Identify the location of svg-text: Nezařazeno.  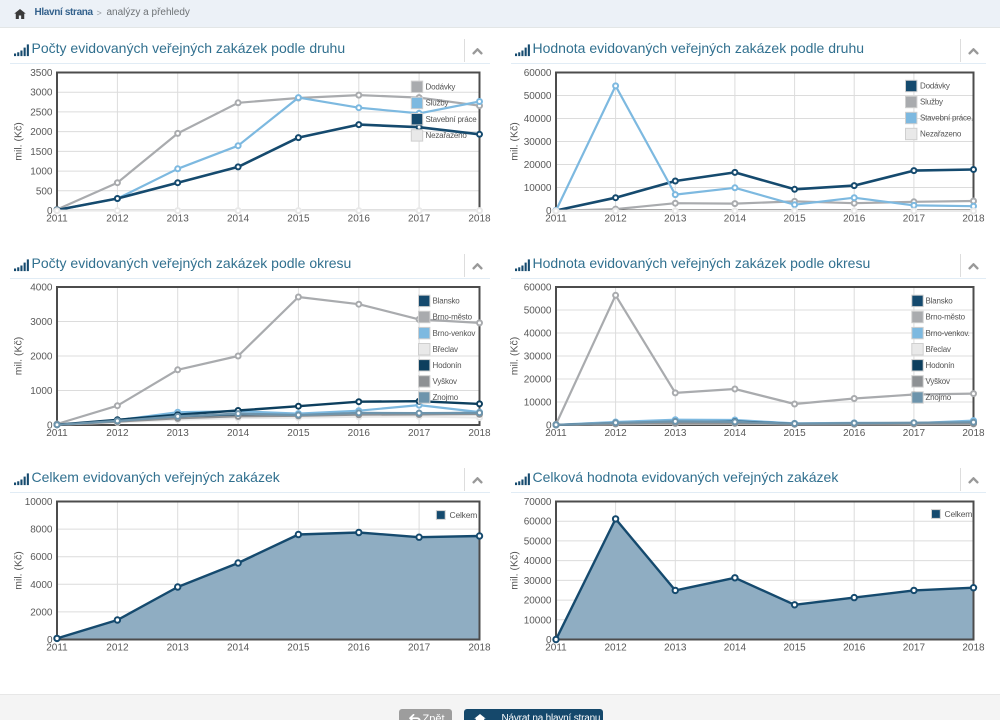
(941, 134).